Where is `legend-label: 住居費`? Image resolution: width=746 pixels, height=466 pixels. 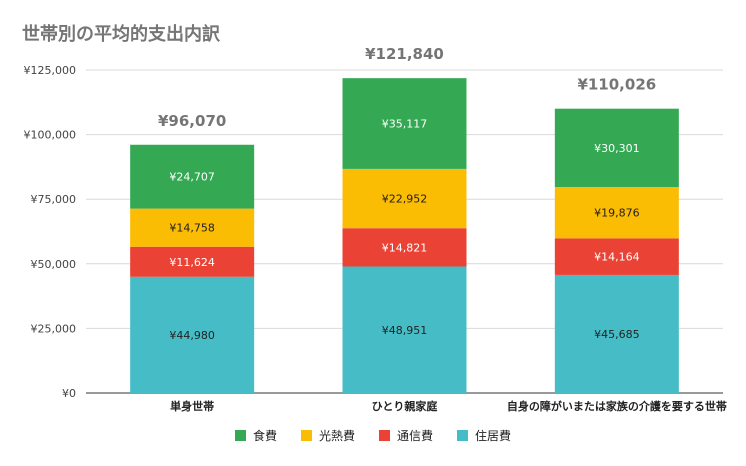 legend-label: 住居費 is located at coordinates (493, 436).